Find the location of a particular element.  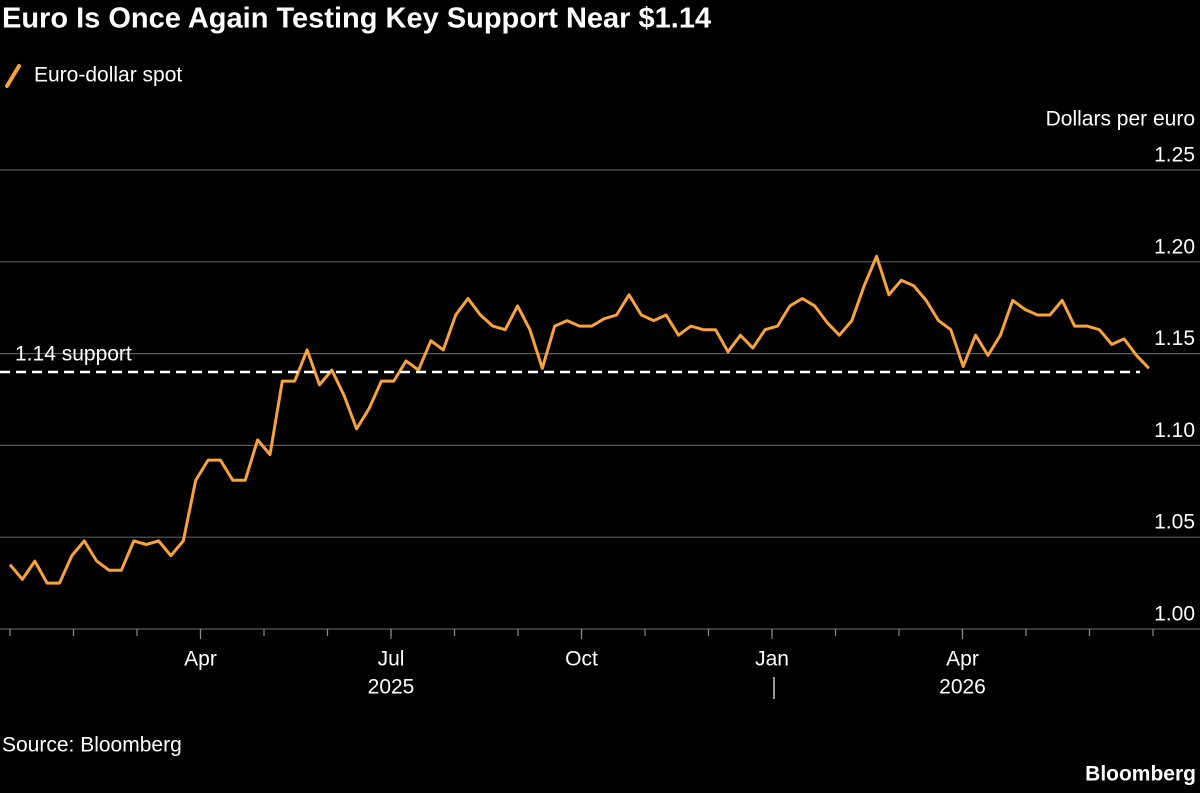

y-tick-label: 1.05 is located at coordinates (1174, 522).